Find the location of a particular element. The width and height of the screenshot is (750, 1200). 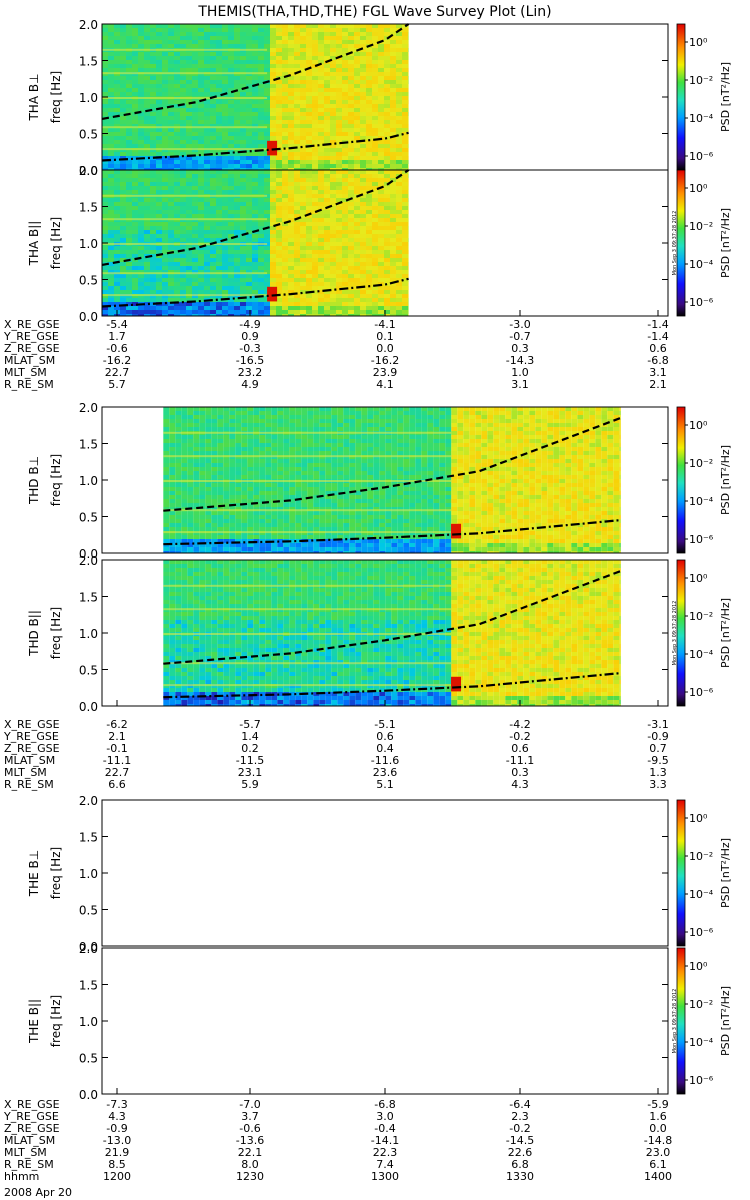

ephemeris-value: -16.2 is located at coordinates (385, 360).